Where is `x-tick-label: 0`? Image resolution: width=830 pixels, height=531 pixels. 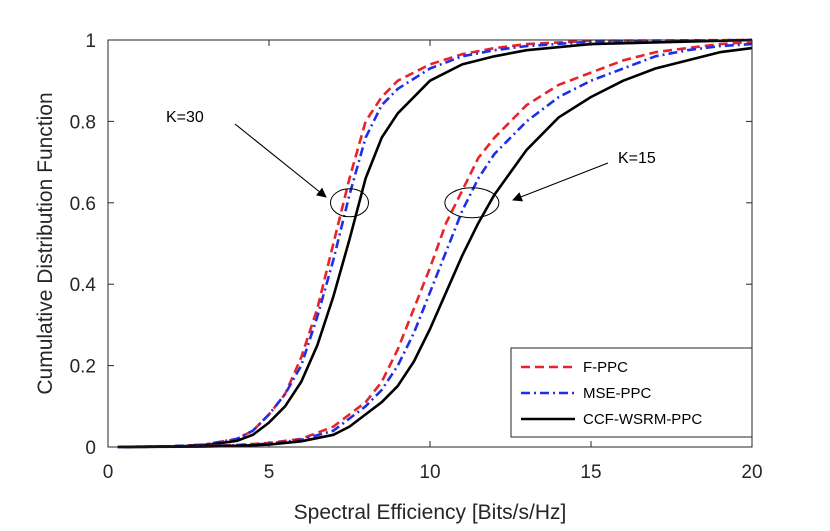
x-tick-label: 0 is located at coordinates (108, 472).